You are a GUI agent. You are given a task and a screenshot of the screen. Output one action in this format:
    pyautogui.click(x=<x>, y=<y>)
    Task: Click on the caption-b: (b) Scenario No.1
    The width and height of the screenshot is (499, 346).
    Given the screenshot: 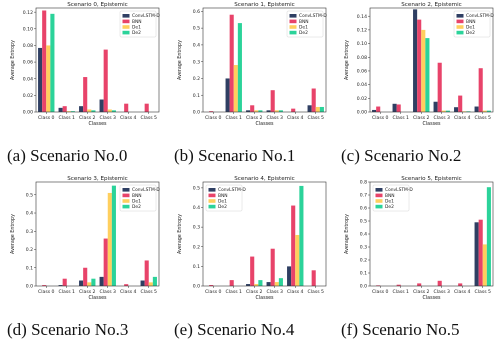 What is the action you would take?
    pyautogui.click(x=235, y=155)
    